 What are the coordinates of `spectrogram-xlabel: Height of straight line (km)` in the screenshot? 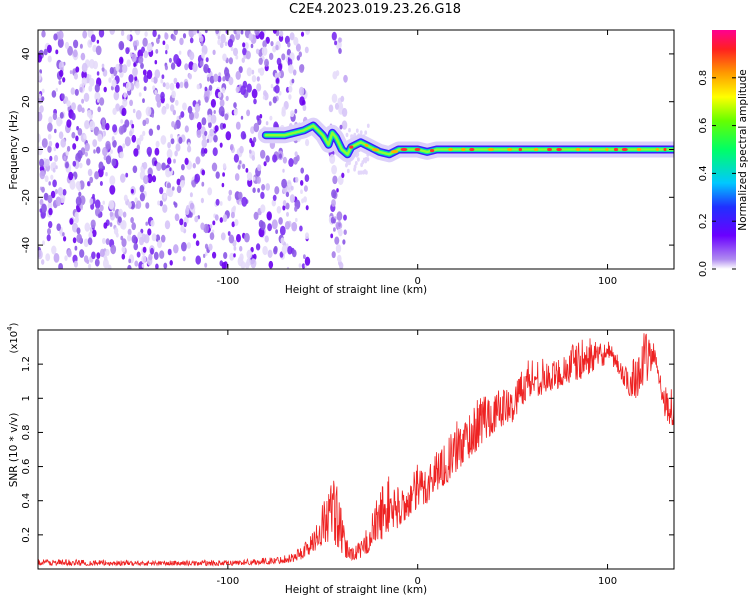 It's located at (356, 290).